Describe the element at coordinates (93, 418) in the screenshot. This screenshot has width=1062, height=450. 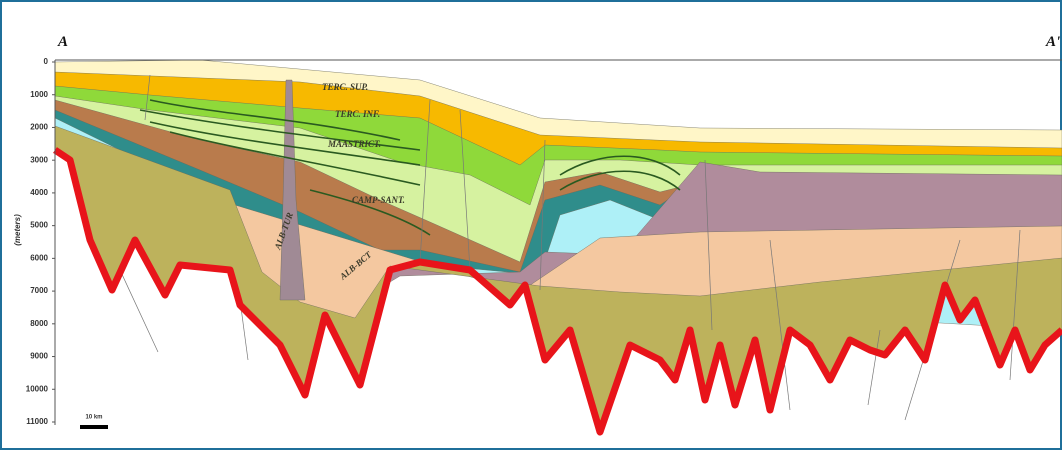
I see `scale-label: 10 km` at that location.